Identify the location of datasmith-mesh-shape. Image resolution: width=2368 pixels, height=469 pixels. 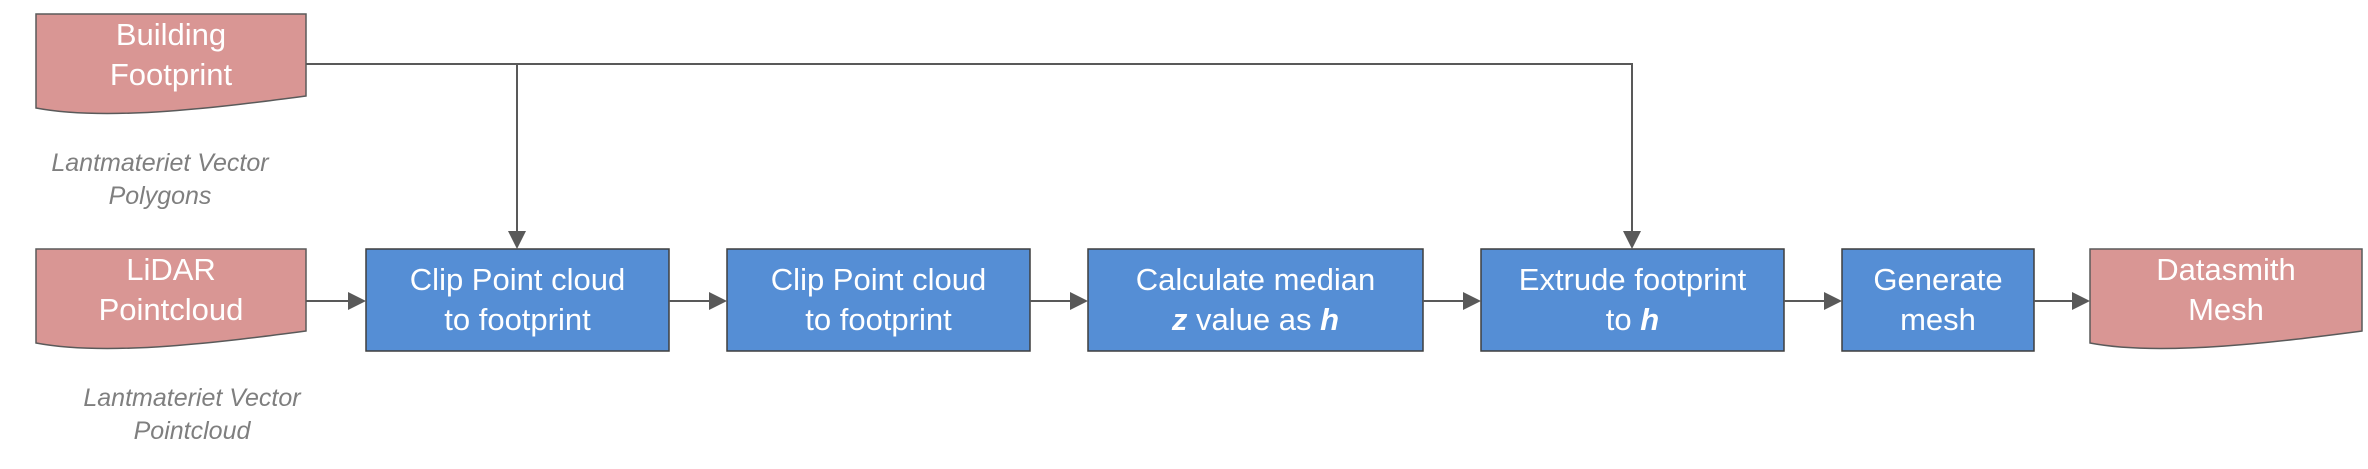
(2226, 299).